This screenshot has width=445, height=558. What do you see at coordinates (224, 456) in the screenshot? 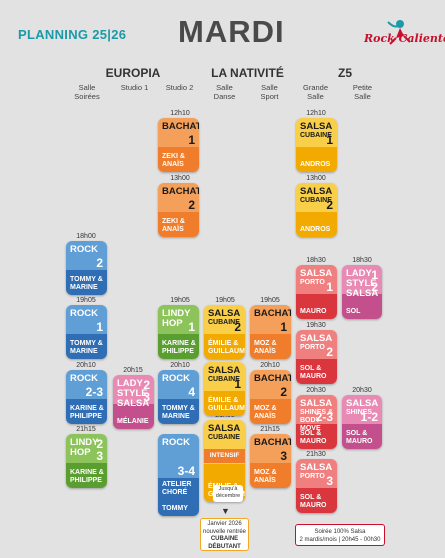
I see `intensif-band: INTENSIF` at bounding box center [224, 456].